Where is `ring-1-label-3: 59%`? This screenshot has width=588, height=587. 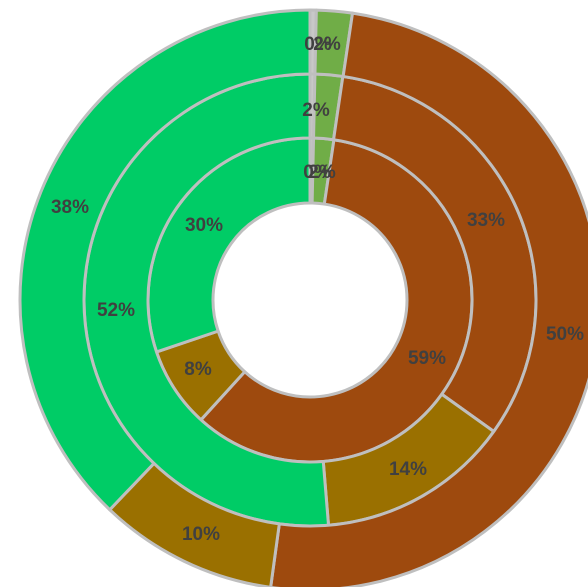 ring-1-label-3: 59% is located at coordinates (427, 358).